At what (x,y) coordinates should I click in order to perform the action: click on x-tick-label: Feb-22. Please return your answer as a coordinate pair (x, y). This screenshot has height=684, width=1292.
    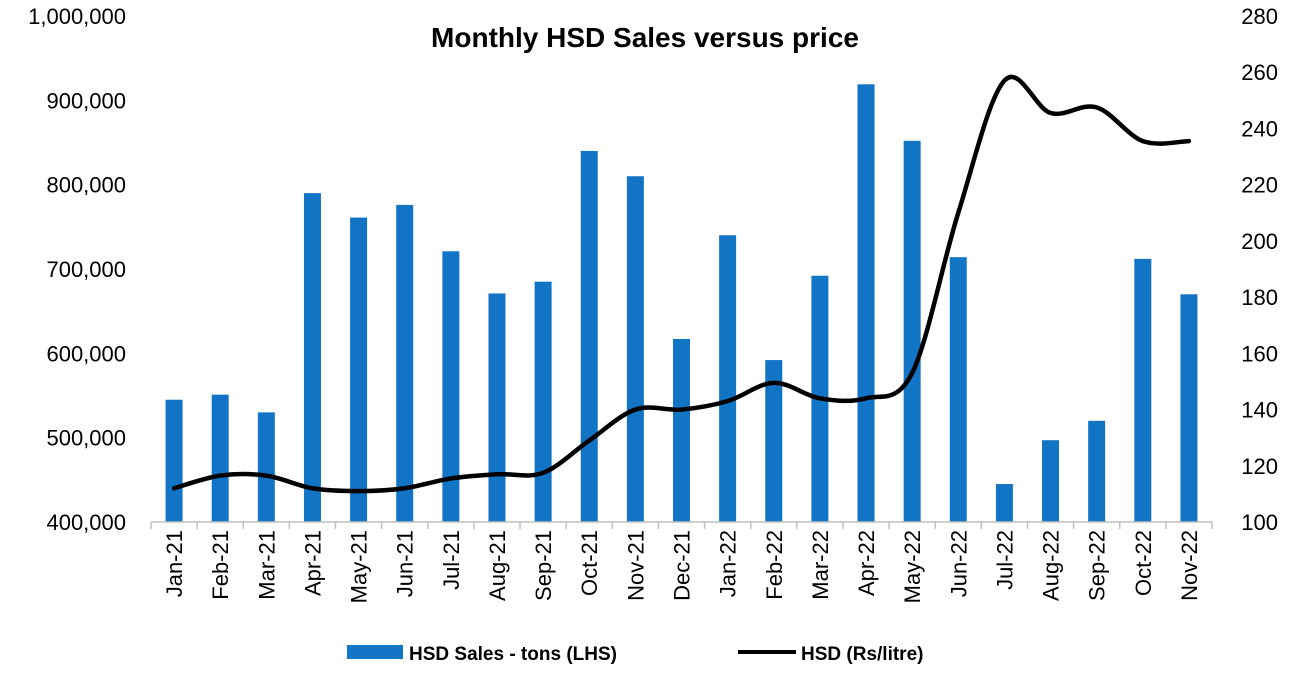
    Looking at the image, I should click on (774, 565).